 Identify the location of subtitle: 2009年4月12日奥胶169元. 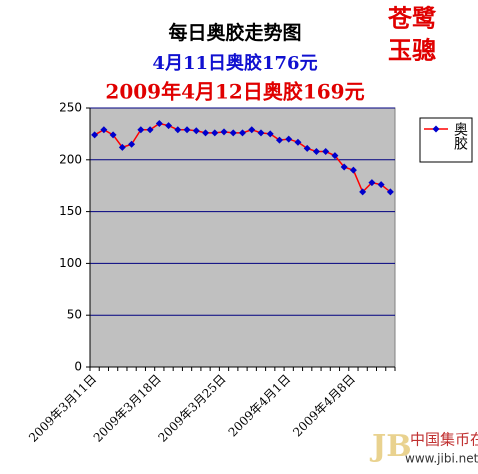
(234, 92).